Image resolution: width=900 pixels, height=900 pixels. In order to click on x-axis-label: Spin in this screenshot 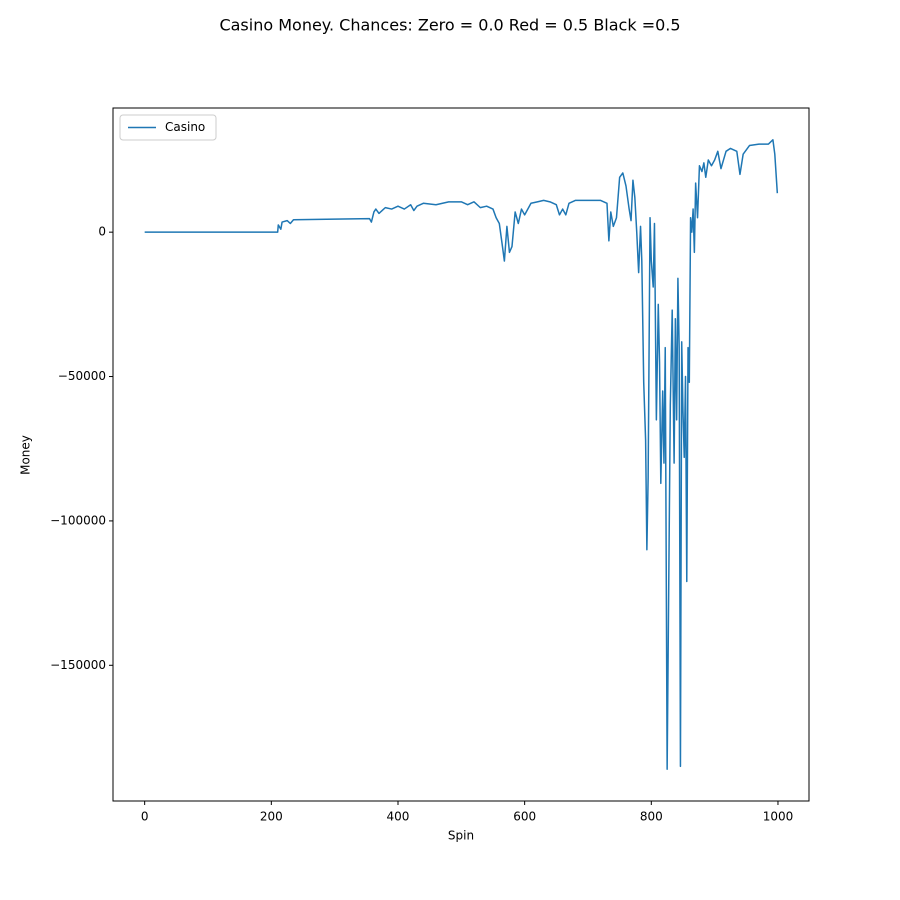, I will do `click(461, 836)`.